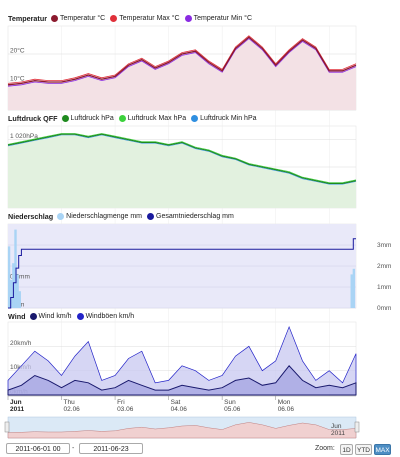  What do you see at coordinates (61, 216) in the screenshot?
I see `legend-dot-precip` at bounding box center [61, 216].